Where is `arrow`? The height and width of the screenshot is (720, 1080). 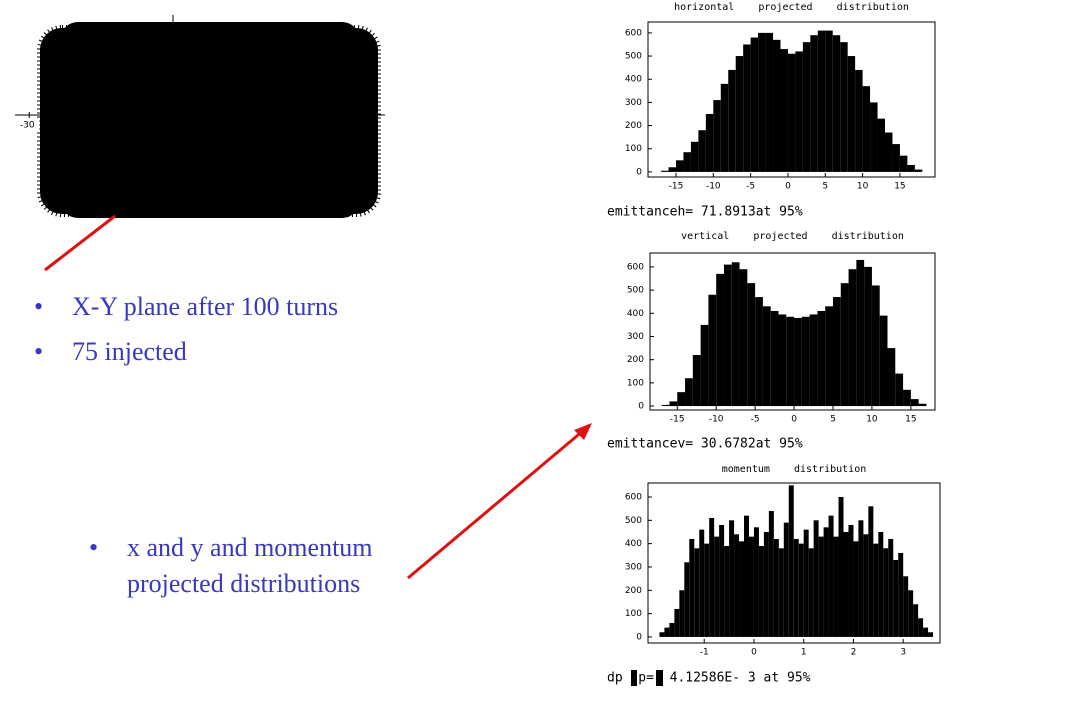
arrow is located at coordinates (496, 504).